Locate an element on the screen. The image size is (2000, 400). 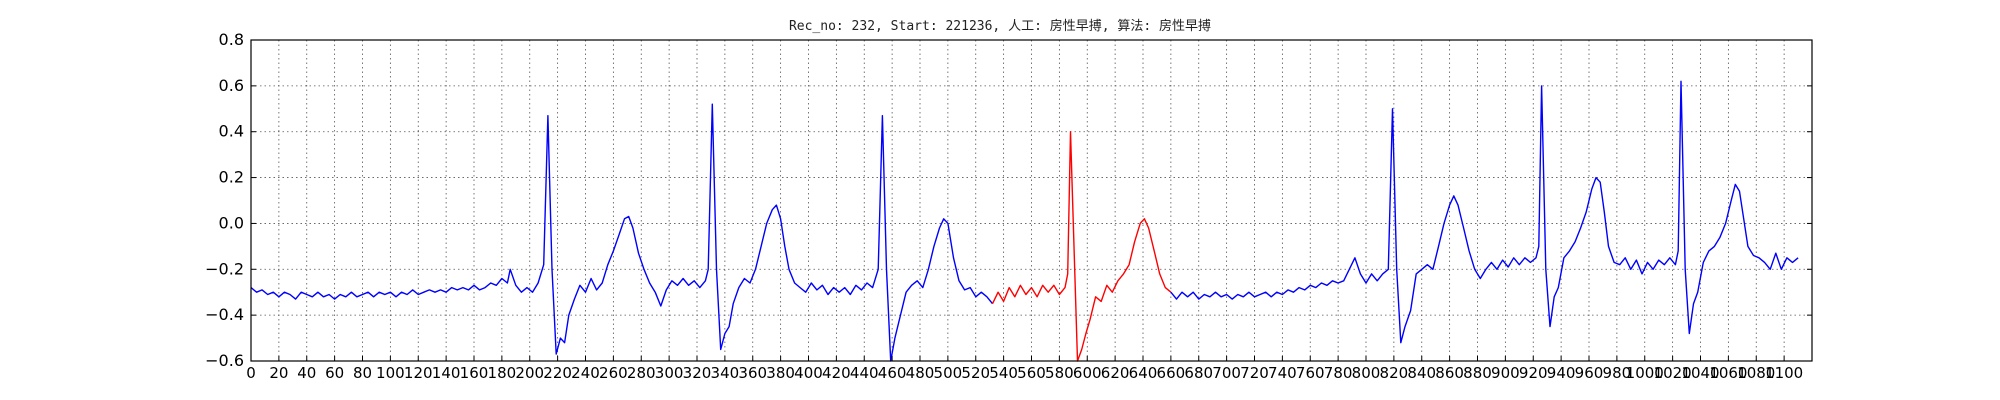
x-tick-label: 460 is located at coordinates (892, 373).